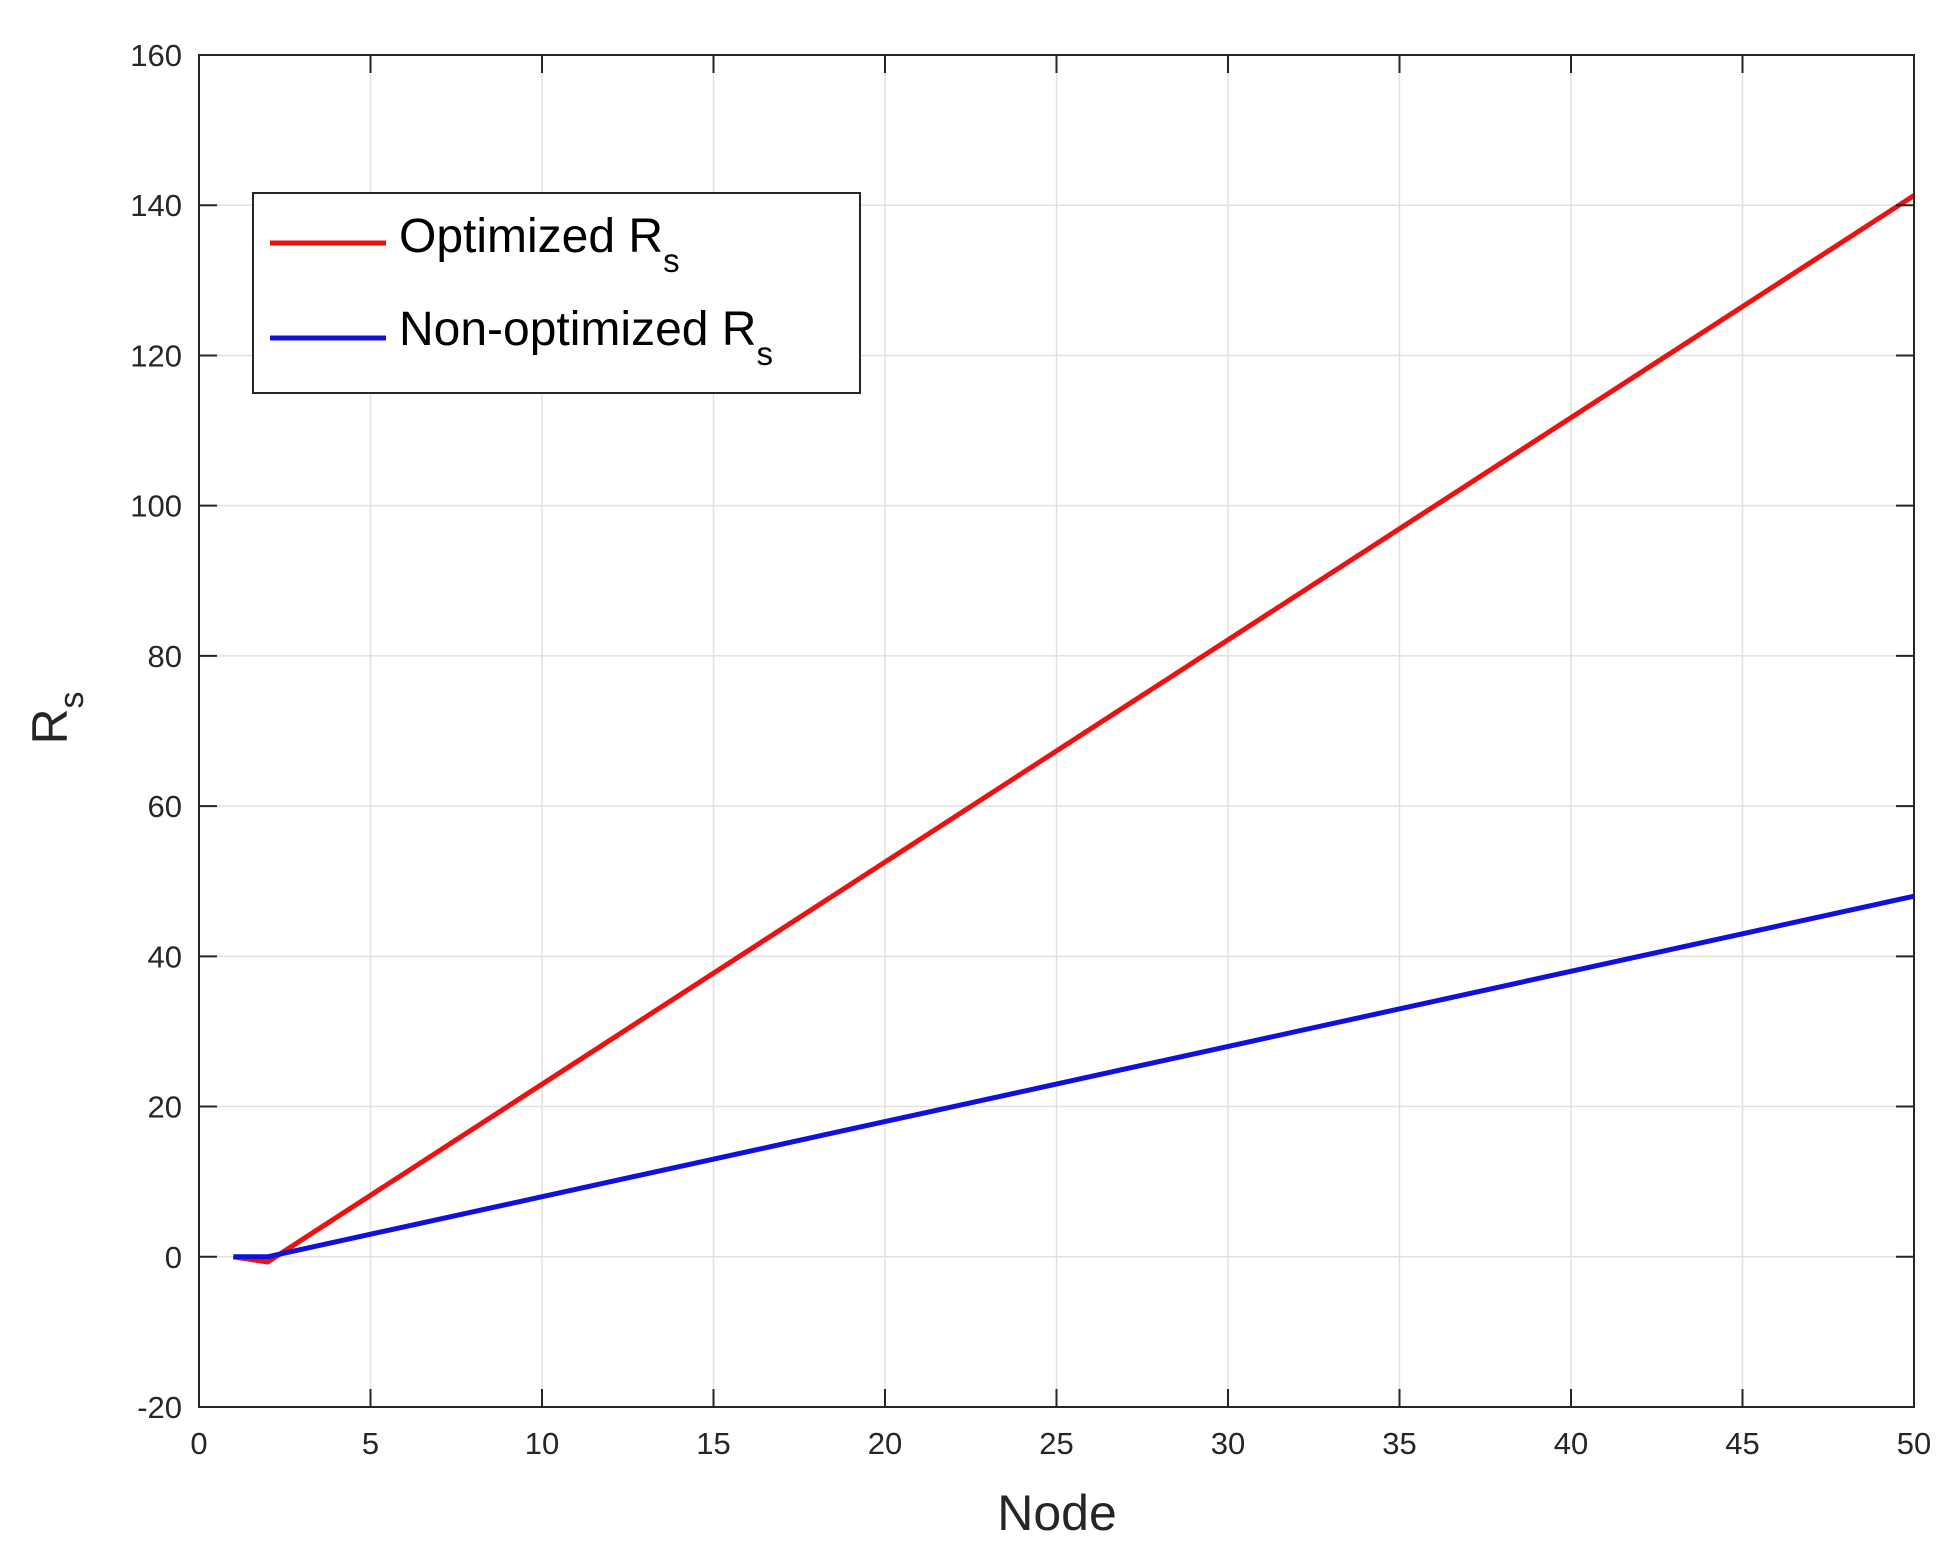 This screenshot has height=1547, width=1953. What do you see at coordinates (50, 726) in the screenshot?
I see `y-axis-label-main: R` at bounding box center [50, 726].